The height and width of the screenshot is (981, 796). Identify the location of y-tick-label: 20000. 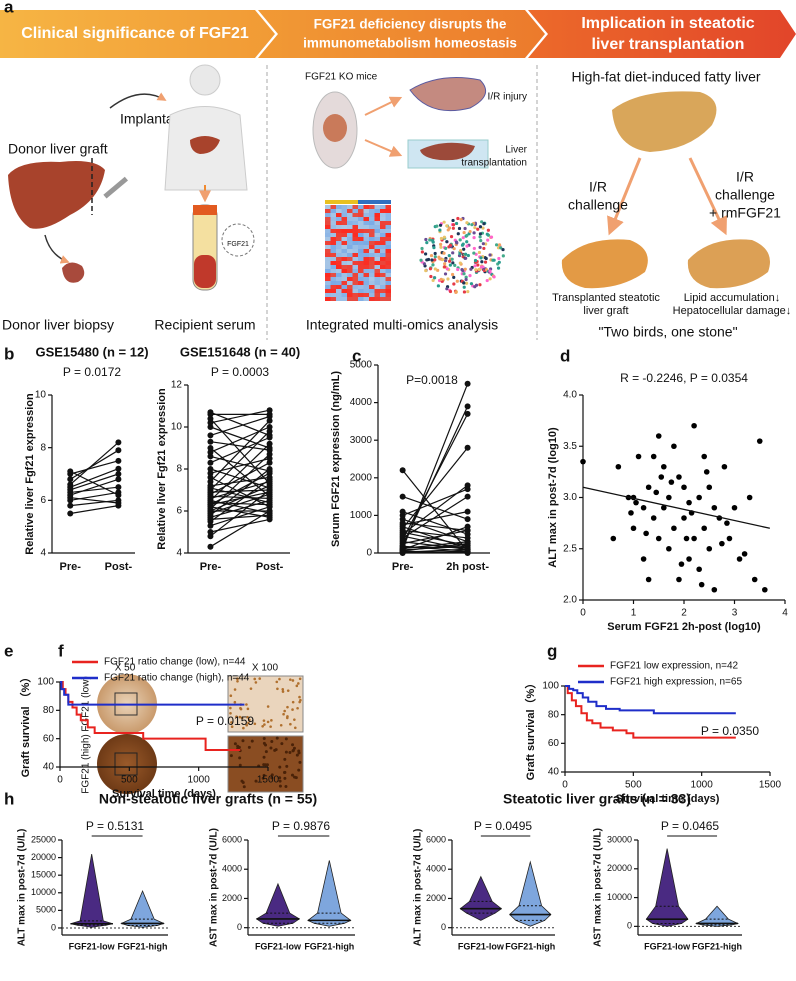
(43, 857).